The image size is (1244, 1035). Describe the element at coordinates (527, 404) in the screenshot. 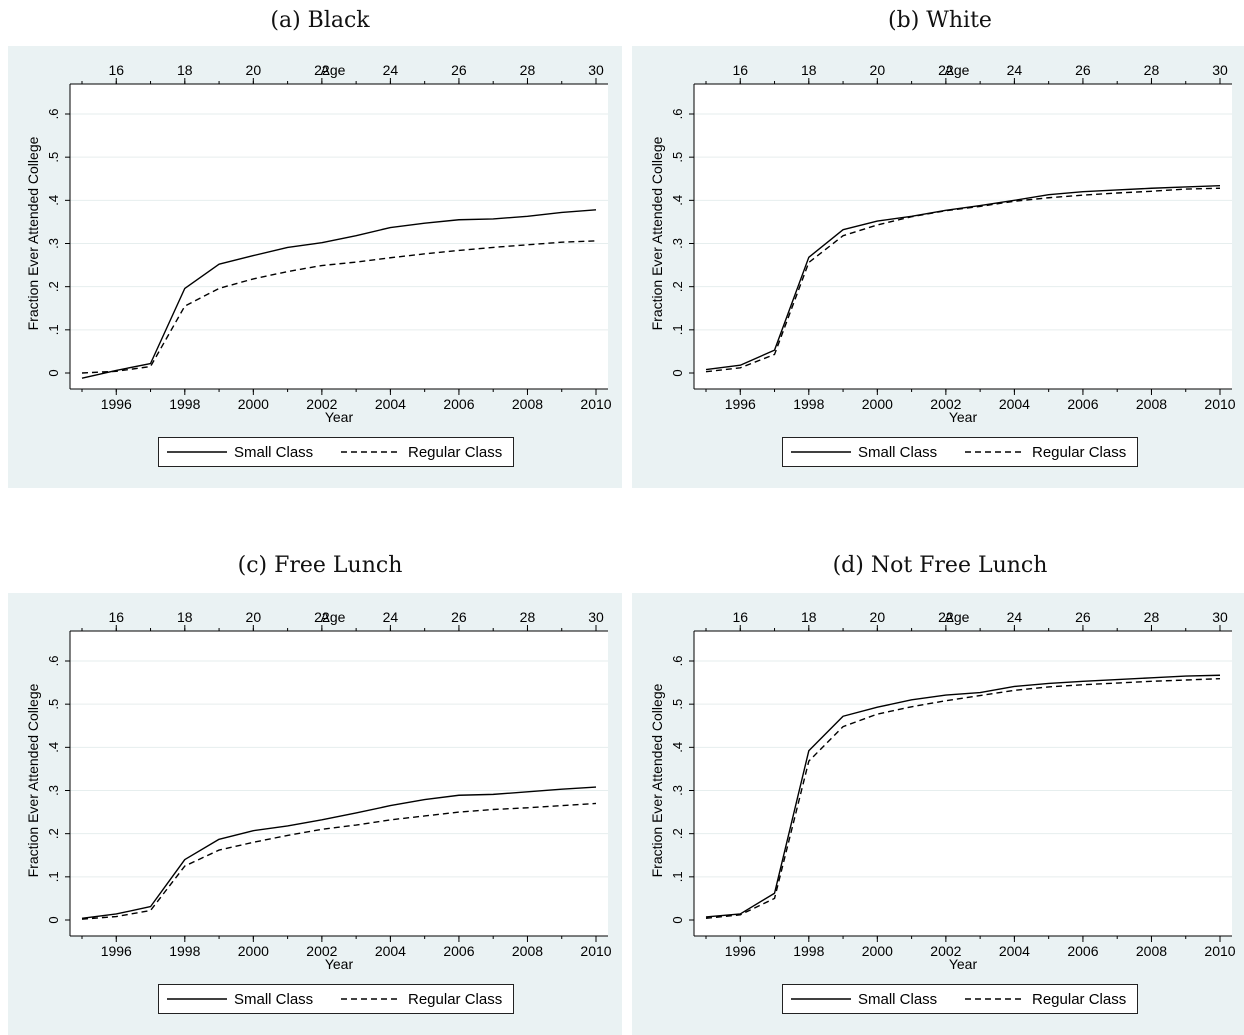

I see `x-tick-label: 2008` at that location.